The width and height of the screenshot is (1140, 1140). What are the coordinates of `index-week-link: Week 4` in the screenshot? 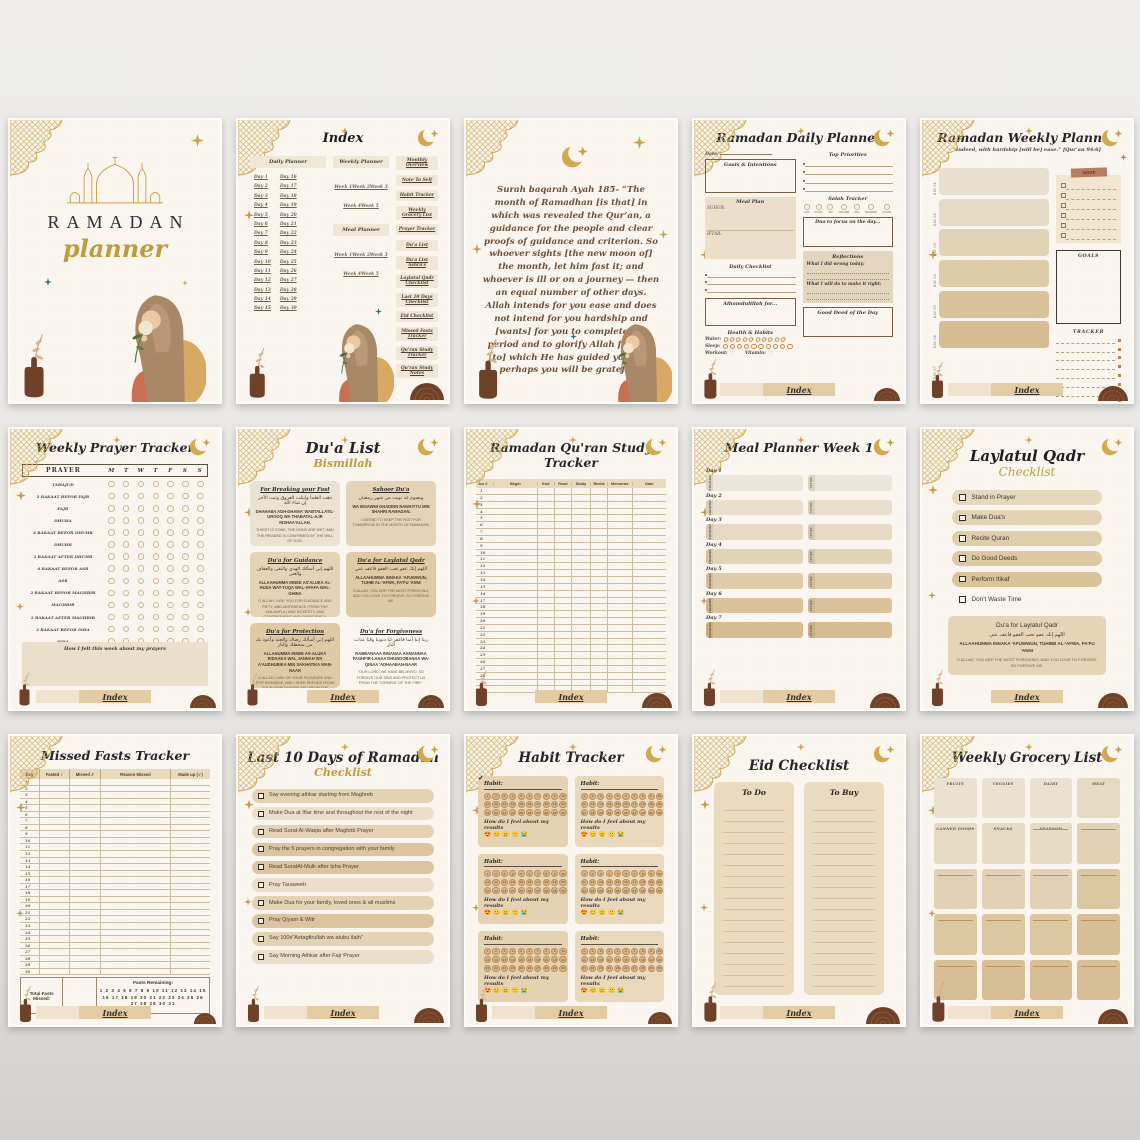 It's located at (352, 207).